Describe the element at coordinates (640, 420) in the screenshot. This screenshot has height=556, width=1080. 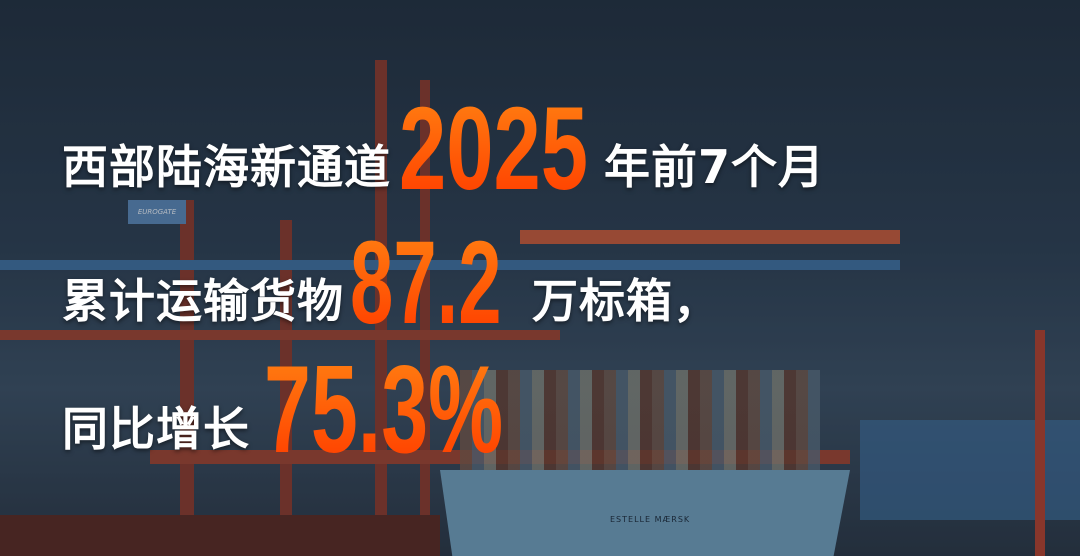
I see `container-stack` at that location.